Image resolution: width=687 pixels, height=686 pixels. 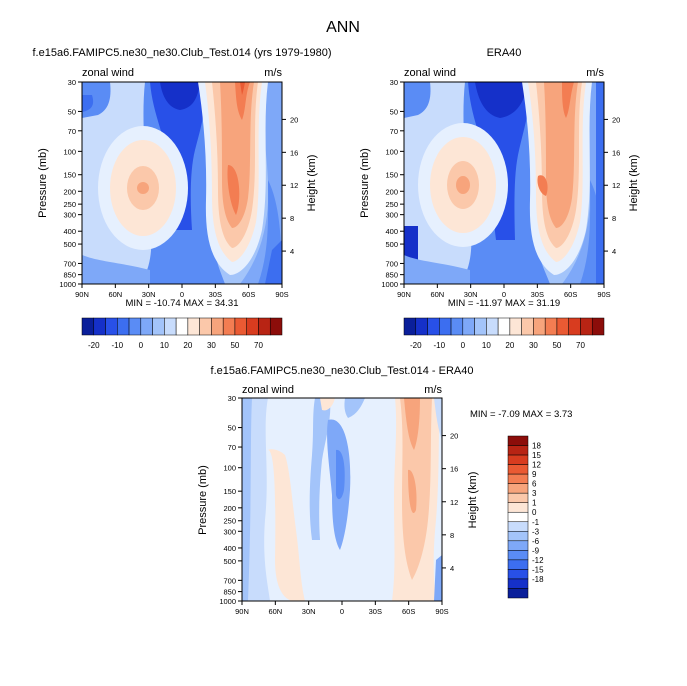 I want to click on colorbar-label: -10, so click(x=118, y=345).